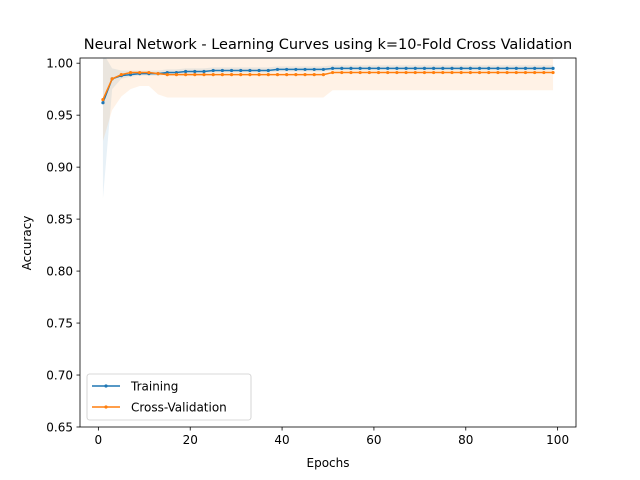 This screenshot has width=640, height=480. What do you see at coordinates (328, 100) in the screenshot?
I see `confidence-band-cross-validation` at bounding box center [328, 100].